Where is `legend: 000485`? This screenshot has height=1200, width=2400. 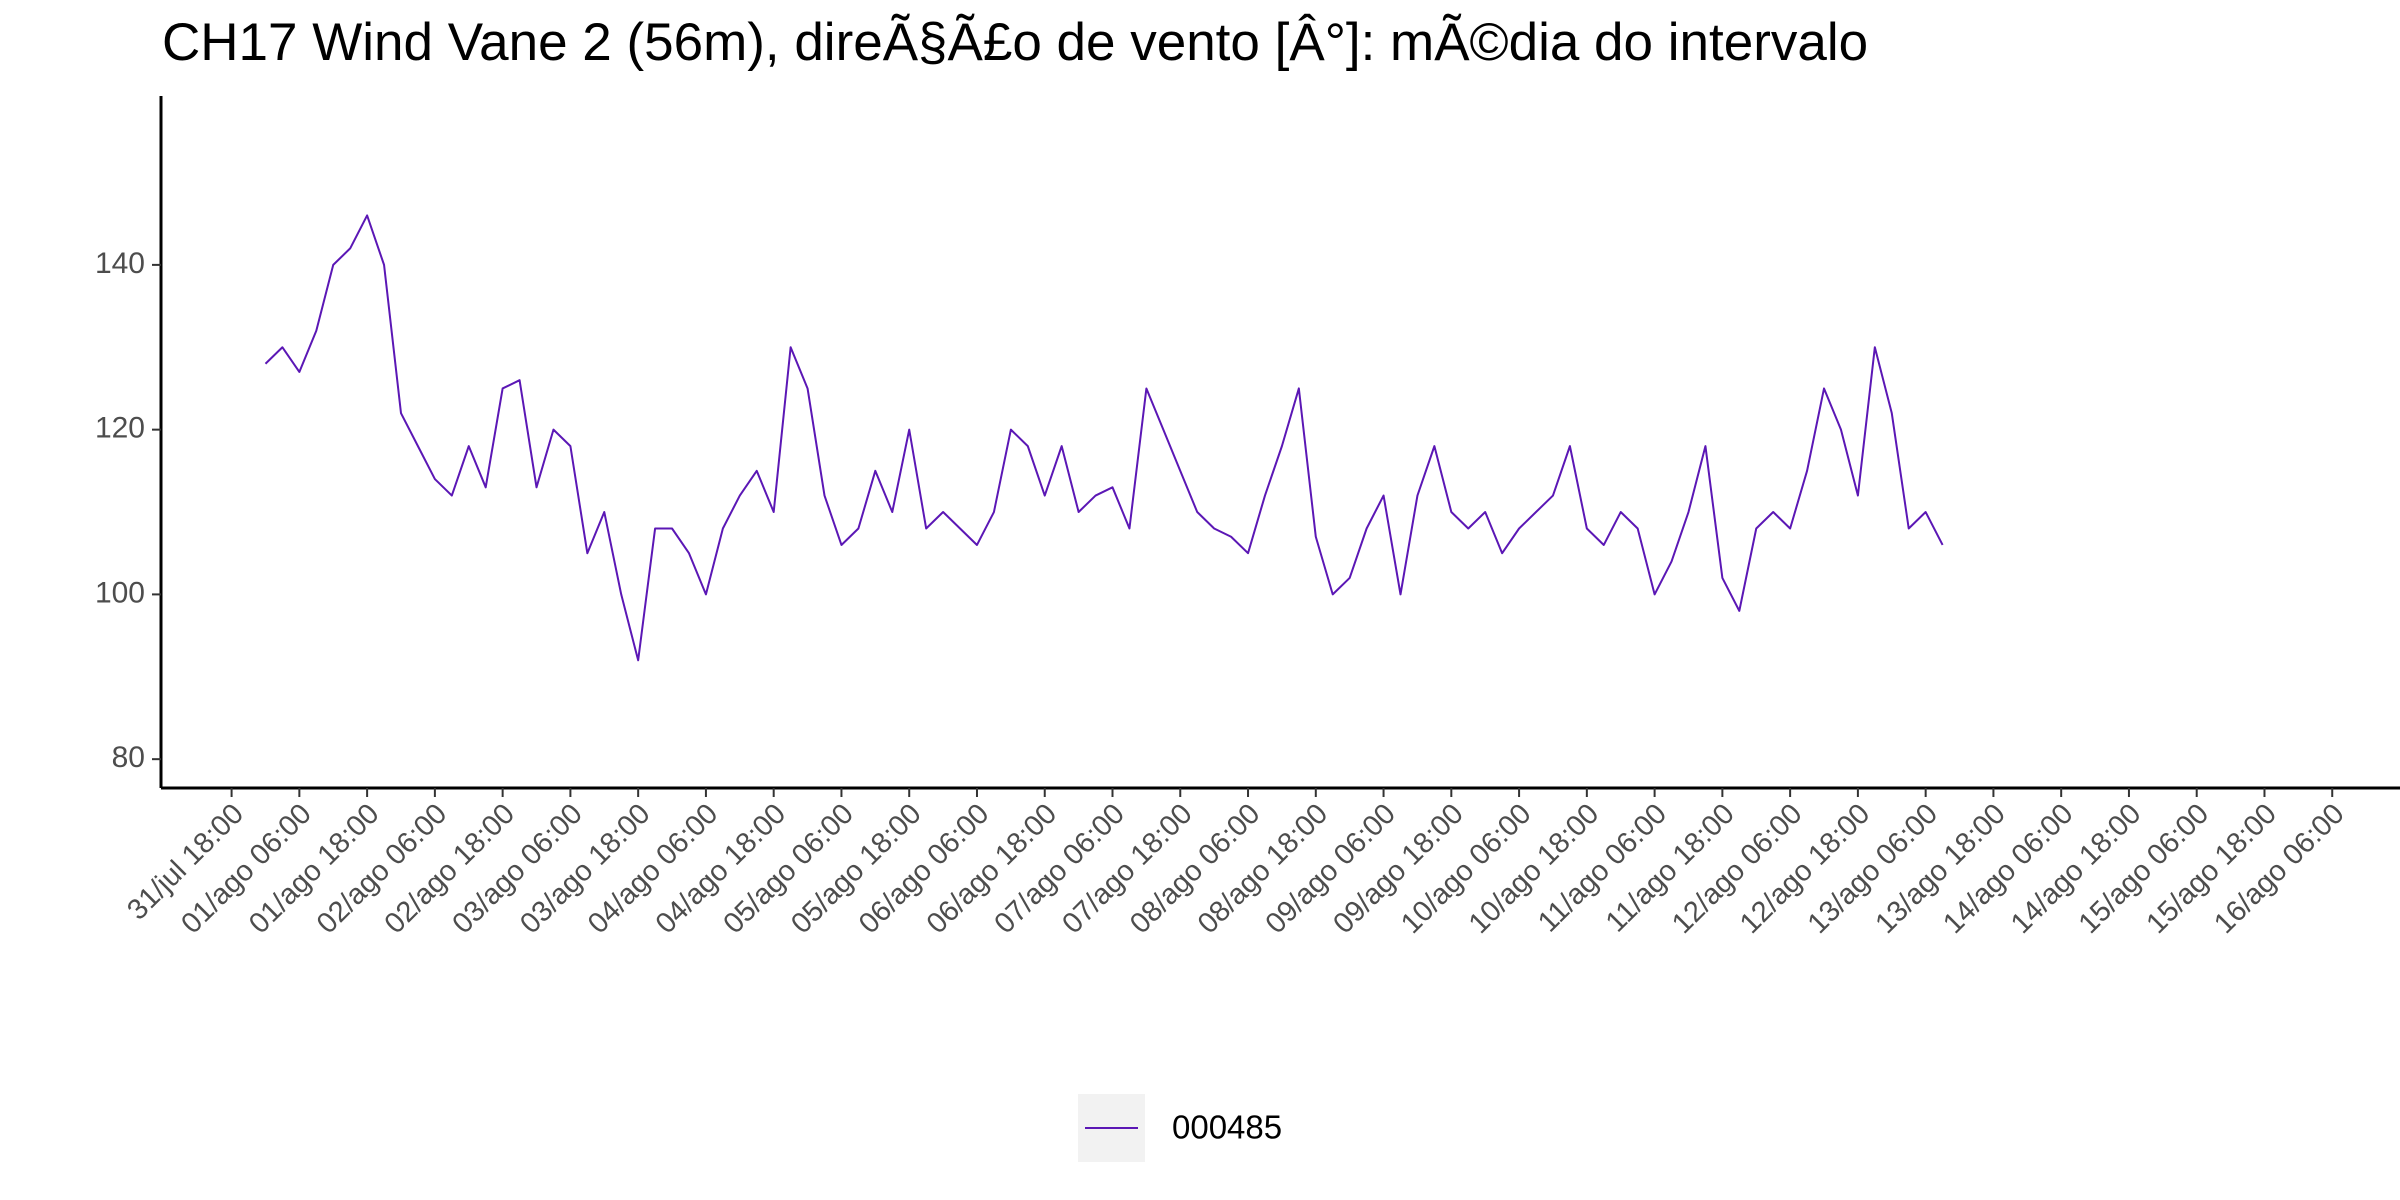 legend: 000485 is located at coordinates (1180, 1128).